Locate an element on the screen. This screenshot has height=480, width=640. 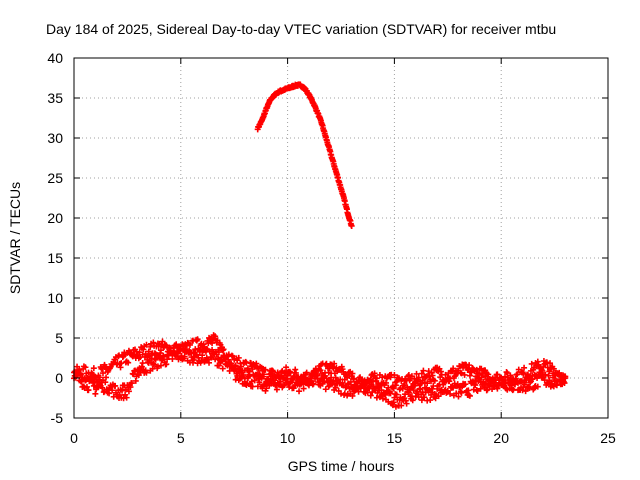
y-tick-label: 0 is located at coordinates (59, 378).